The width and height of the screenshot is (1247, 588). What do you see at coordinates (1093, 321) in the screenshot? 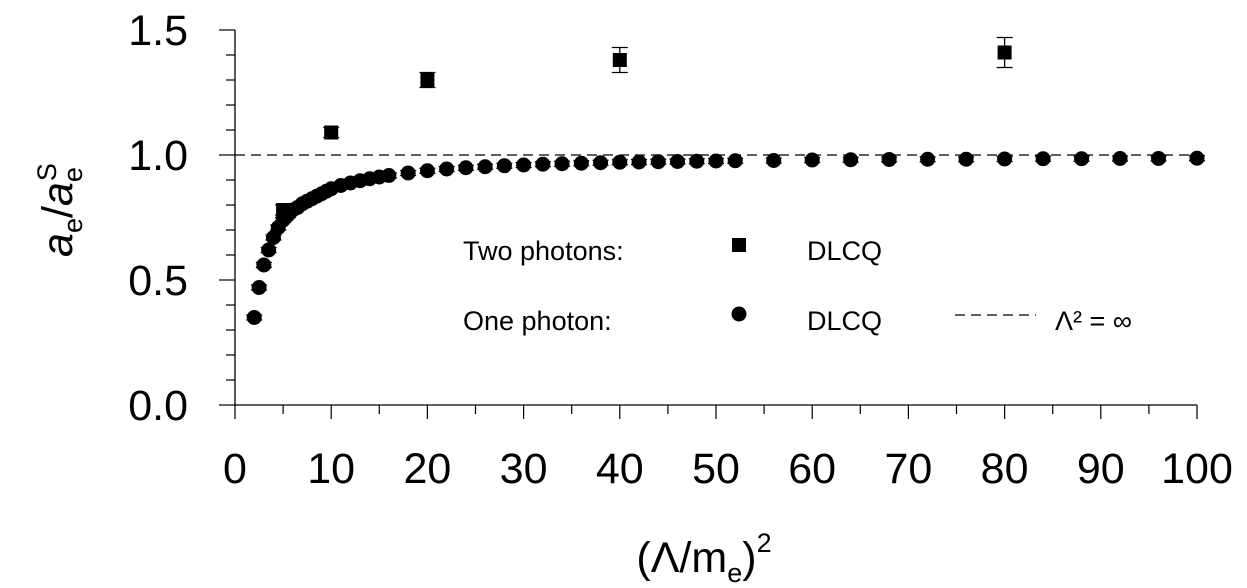
I see `legend-ref-label: Λ² = ∞` at bounding box center [1093, 321].